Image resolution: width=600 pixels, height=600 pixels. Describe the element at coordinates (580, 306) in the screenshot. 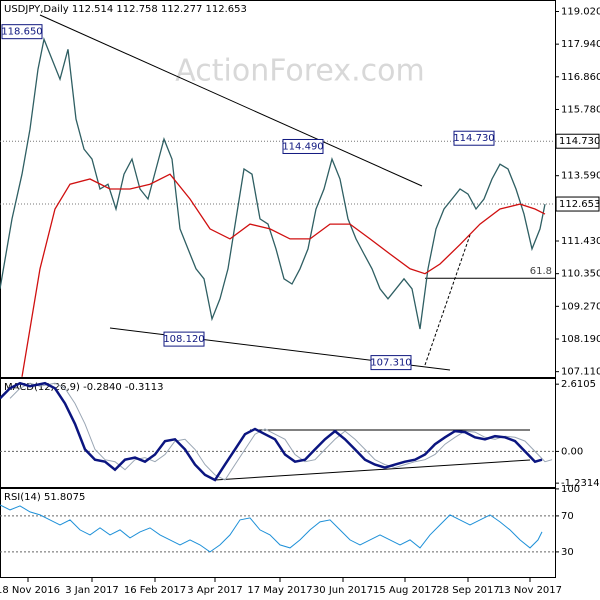

I see `y-tick-label: 109.270` at that location.